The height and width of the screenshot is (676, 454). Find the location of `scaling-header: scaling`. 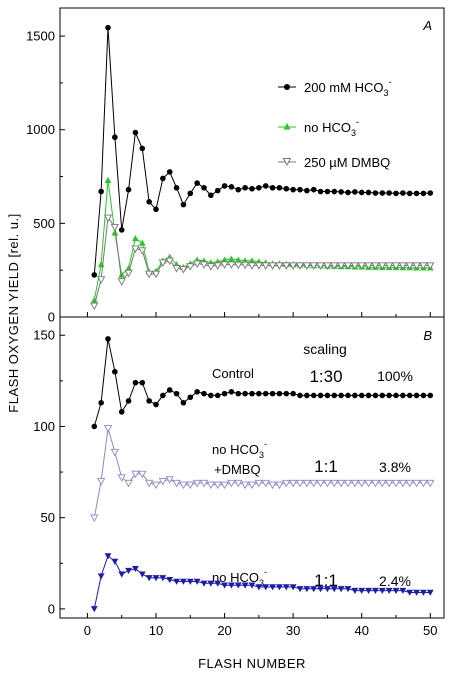

scaling-header: scaling is located at coordinates (325, 349).